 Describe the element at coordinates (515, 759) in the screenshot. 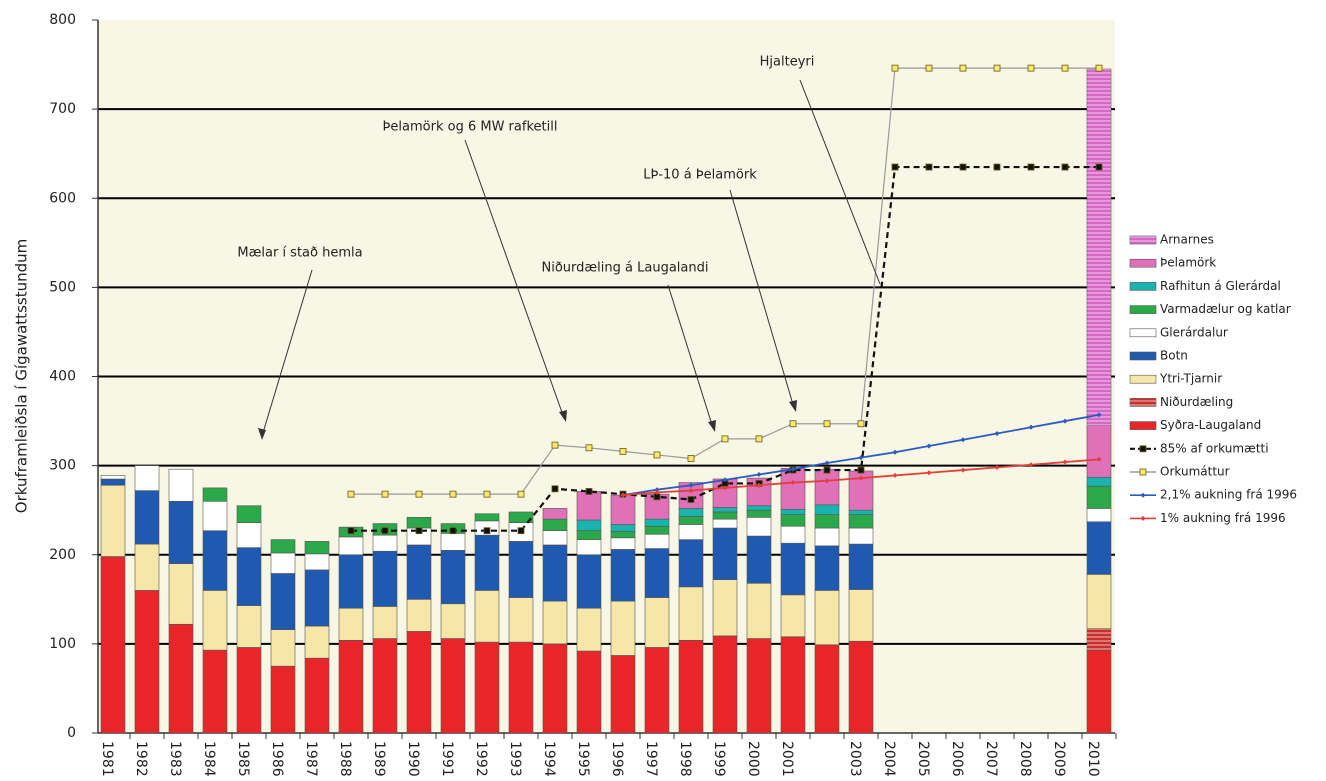

I see `x-tick-label: 1993` at that location.